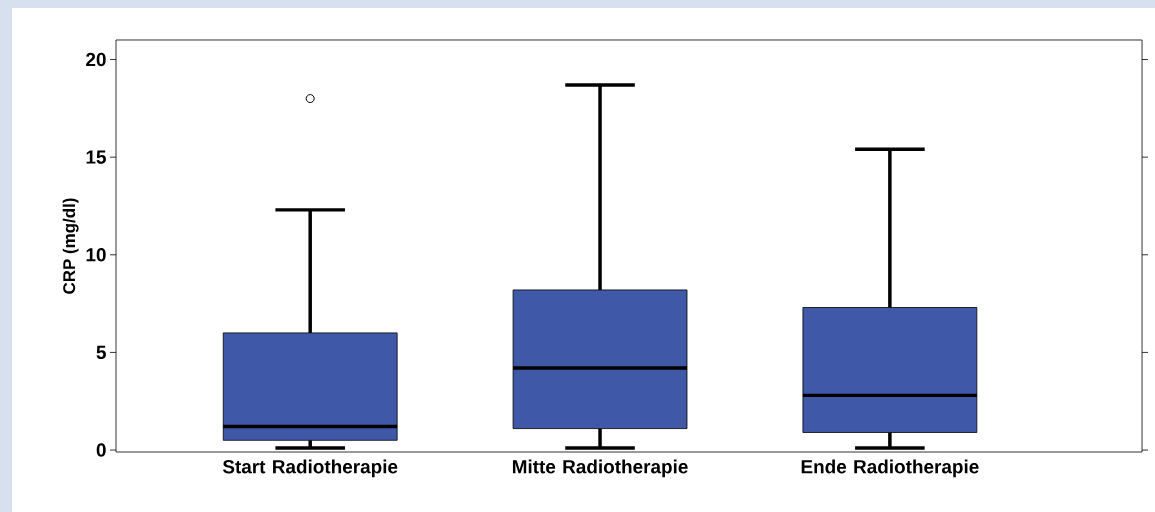 The width and height of the screenshot is (1155, 512). I want to click on y-axis-title: CRP (mg/dl), so click(70, 246).